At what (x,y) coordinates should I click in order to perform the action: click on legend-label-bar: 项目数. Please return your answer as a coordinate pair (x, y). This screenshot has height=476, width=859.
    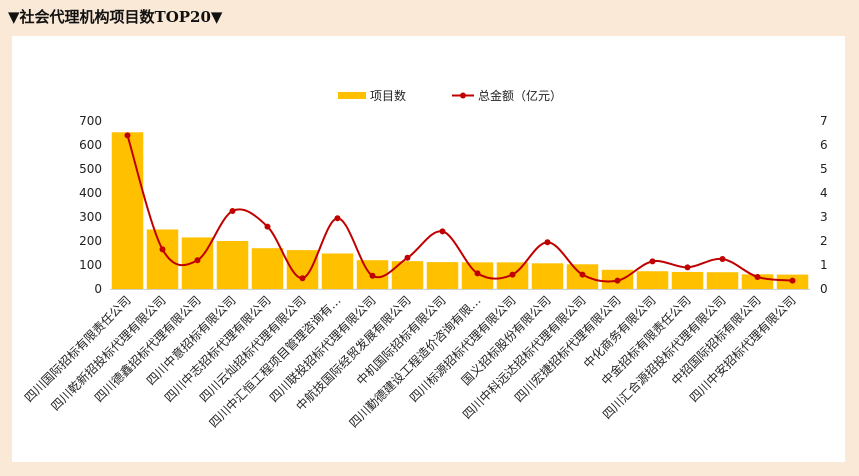
    Looking at the image, I should click on (388, 95).